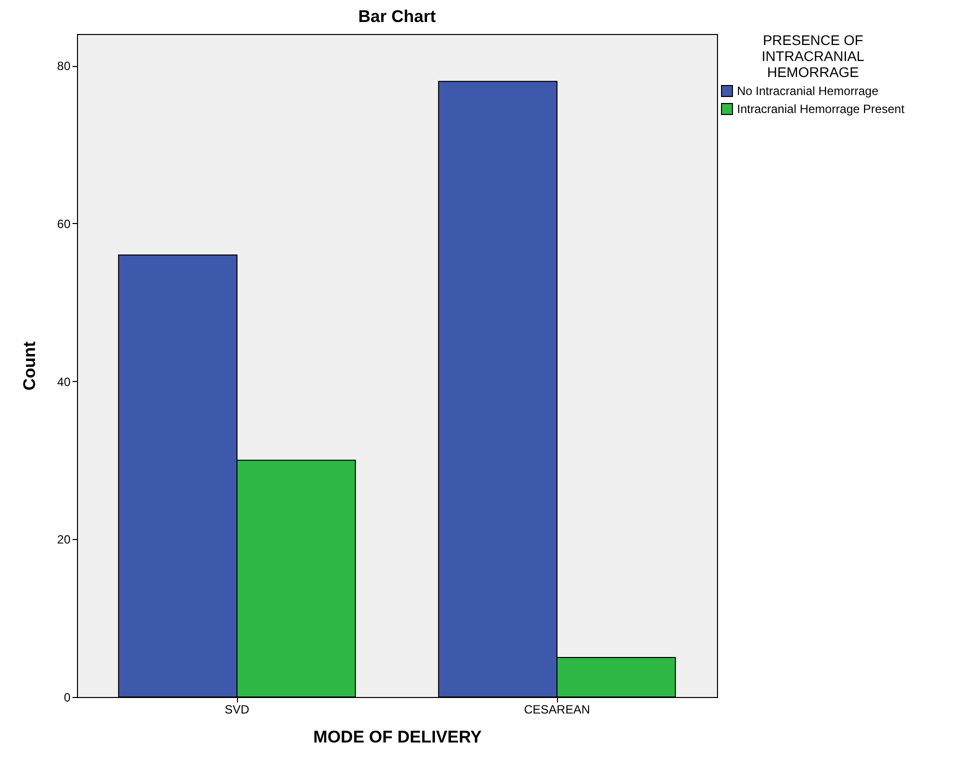  Describe the element at coordinates (64, 381) in the screenshot. I see `y-tick-label: 40` at that location.